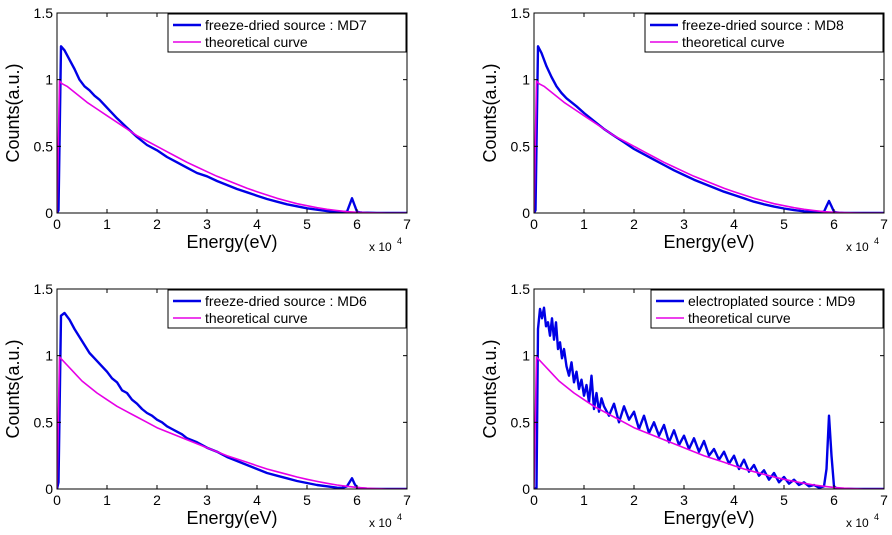 The width and height of the screenshot is (892, 535). What do you see at coordinates (763, 25) in the screenshot?
I see `legend-entry: freeze-dried source : MD8` at bounding box center [763, 25].